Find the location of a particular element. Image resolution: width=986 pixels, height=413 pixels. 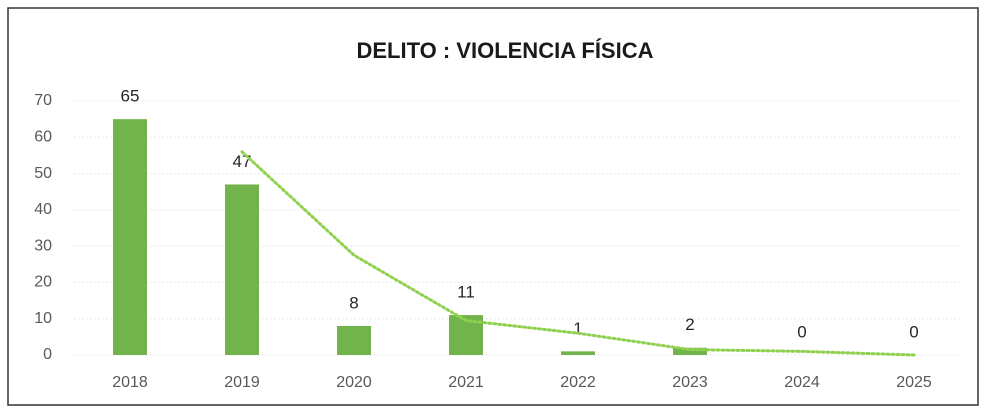

x-tick-label: 2021 is located at coordinates (466, 382).